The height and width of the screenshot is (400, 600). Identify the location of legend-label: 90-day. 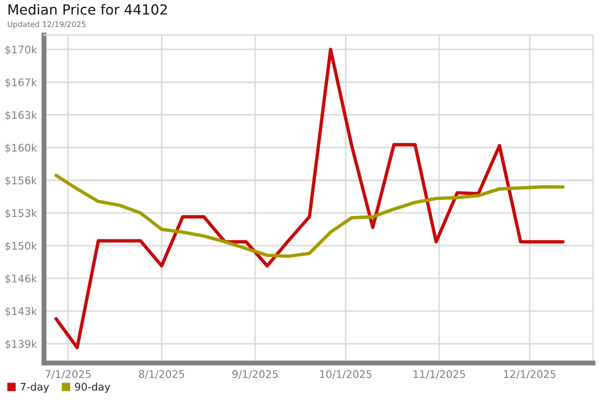
(92, 387).